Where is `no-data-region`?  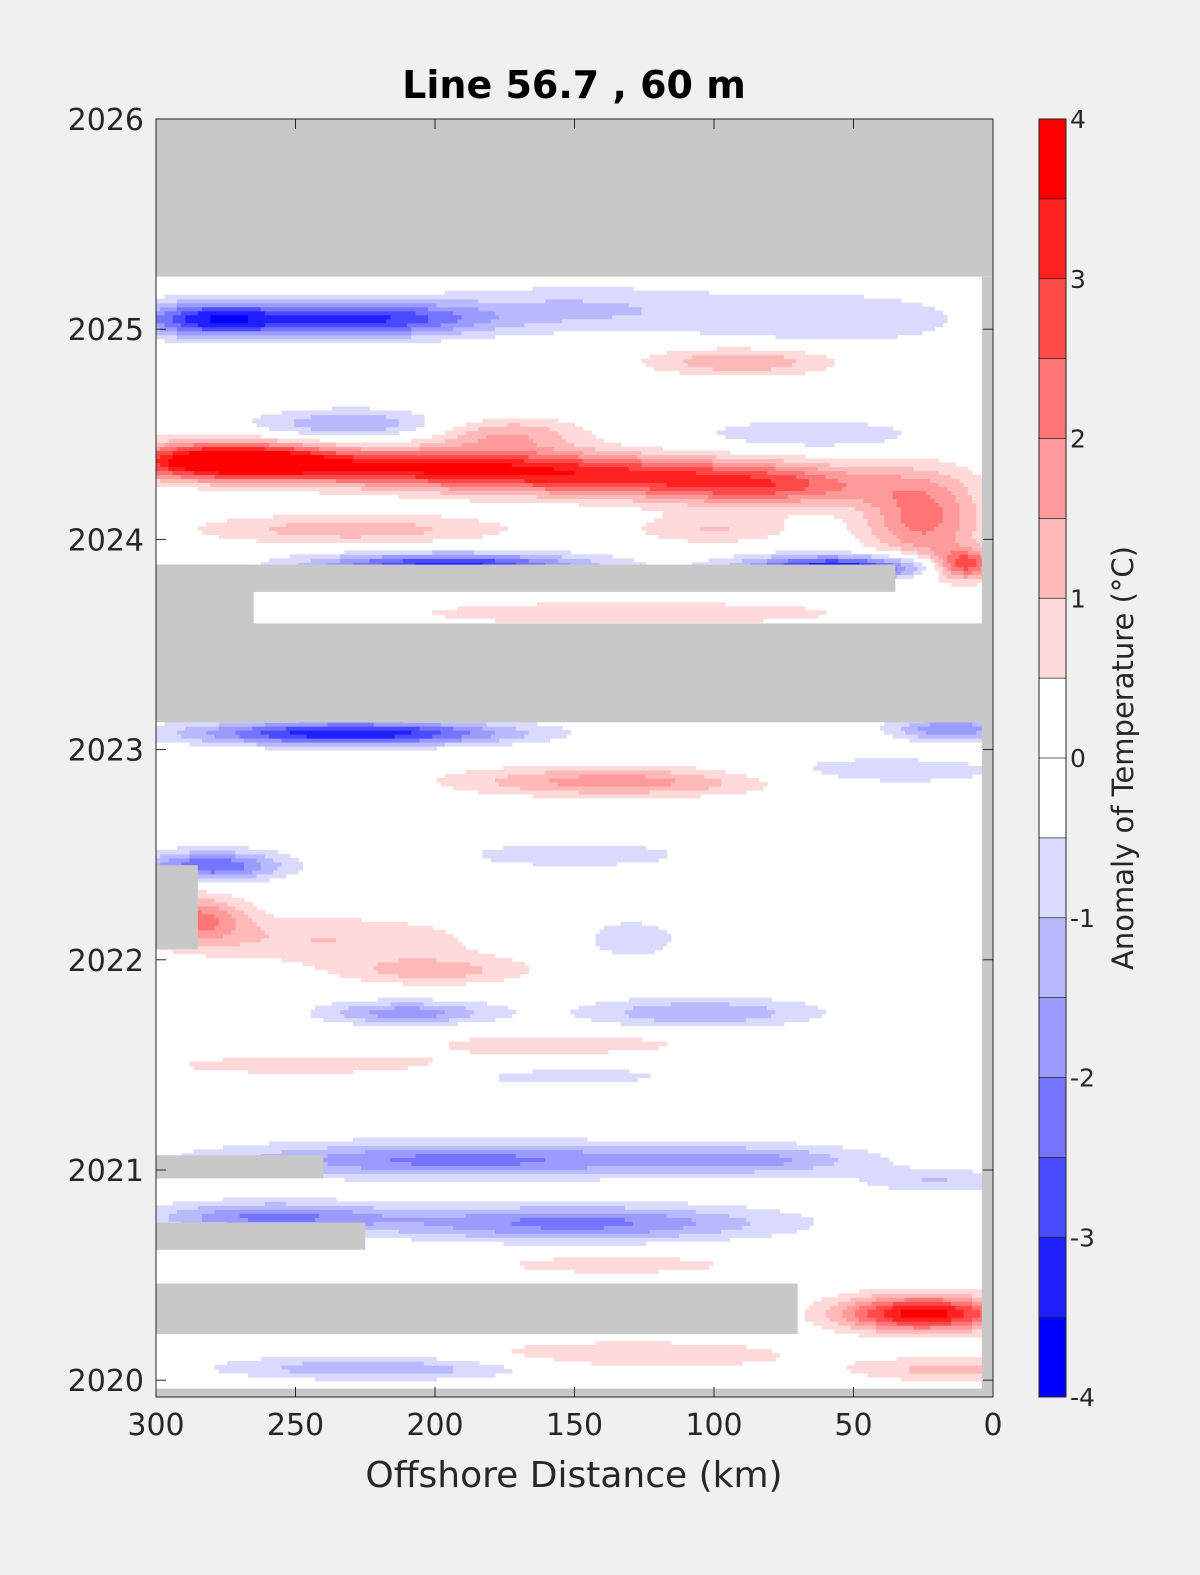
no-data-region is located at coordinates (574, 198).